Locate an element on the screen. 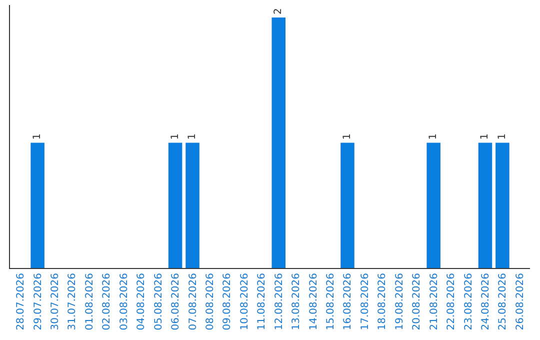 The image size is (540, 340). x-tick-label: 20.08.2026 is located at coordinates (417, 301).